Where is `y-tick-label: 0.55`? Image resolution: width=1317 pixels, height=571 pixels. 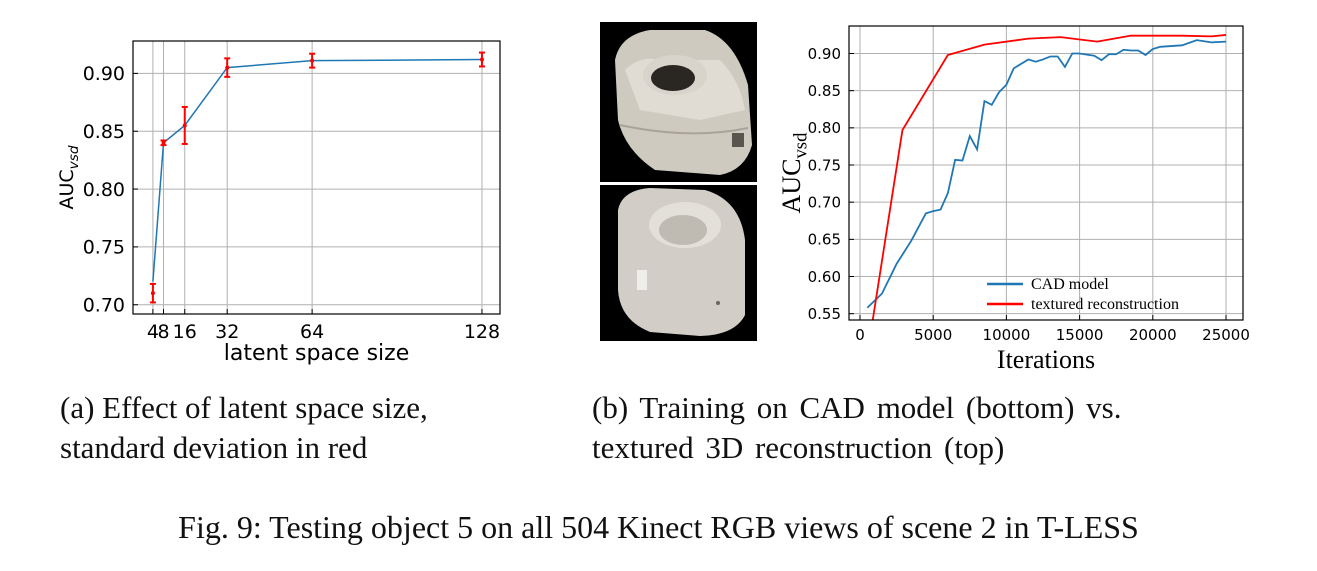 y-tick-label: 0.55 is located at coordinates (824, 314).